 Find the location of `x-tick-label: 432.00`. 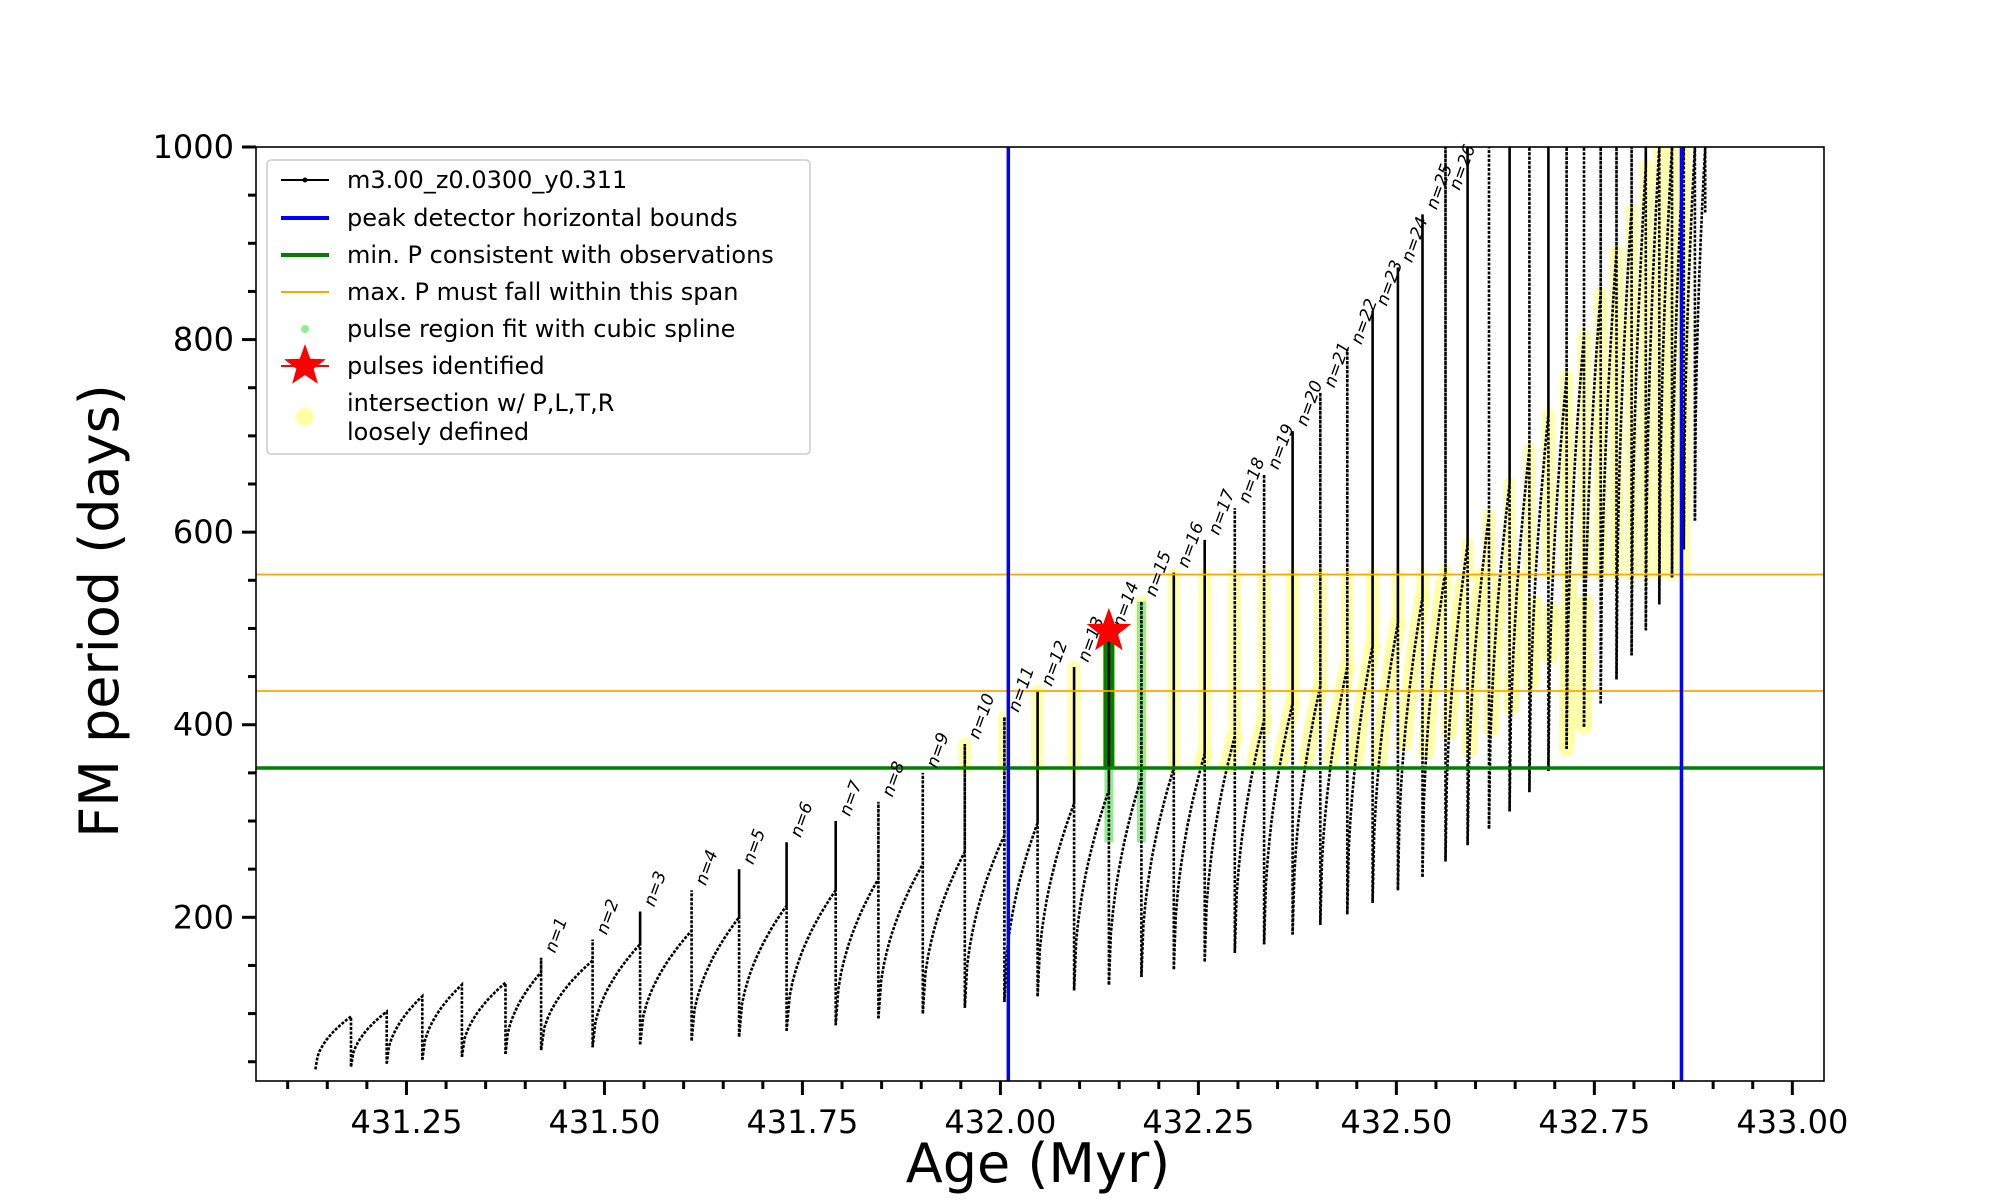

x-tick-label: 432.00 is located at coordinates (1000, 1122).